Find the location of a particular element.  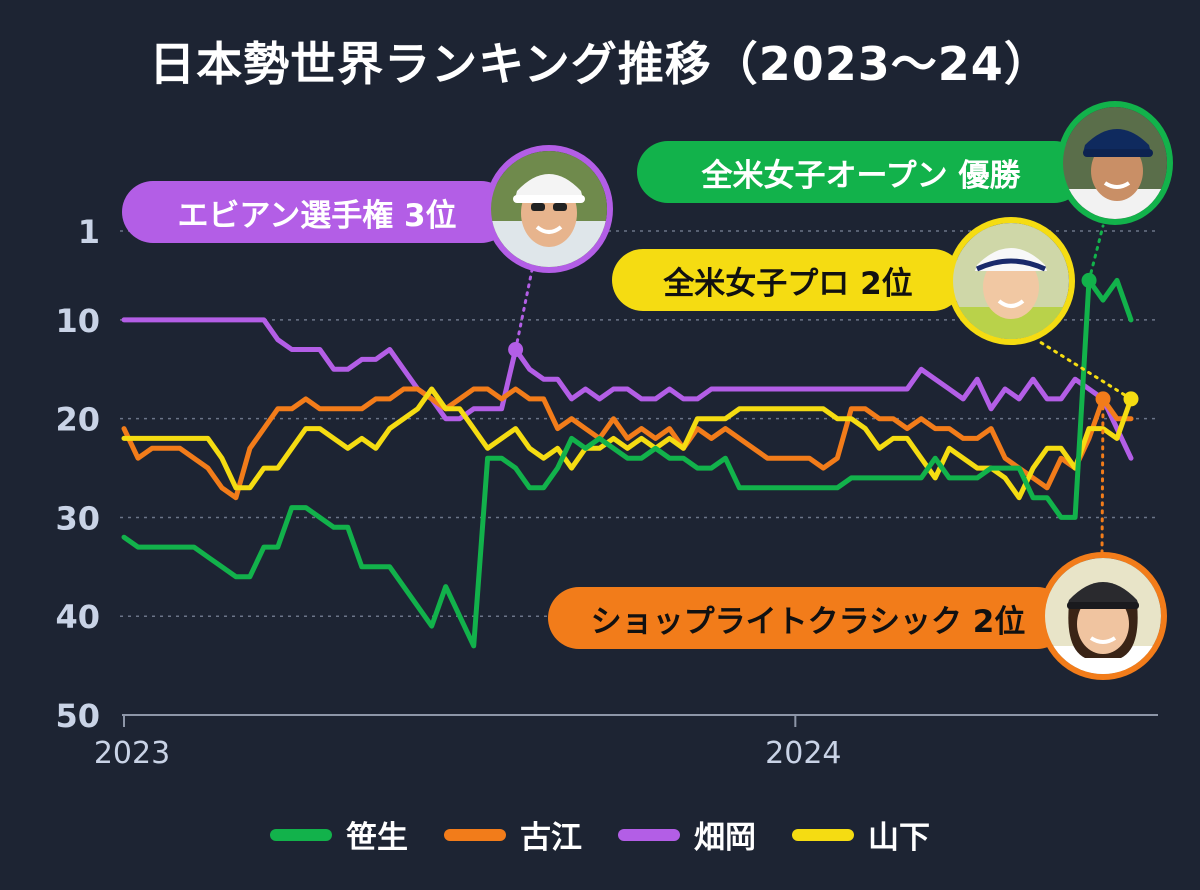

player-photo-yamashita is located at coordinates (1011, 281).